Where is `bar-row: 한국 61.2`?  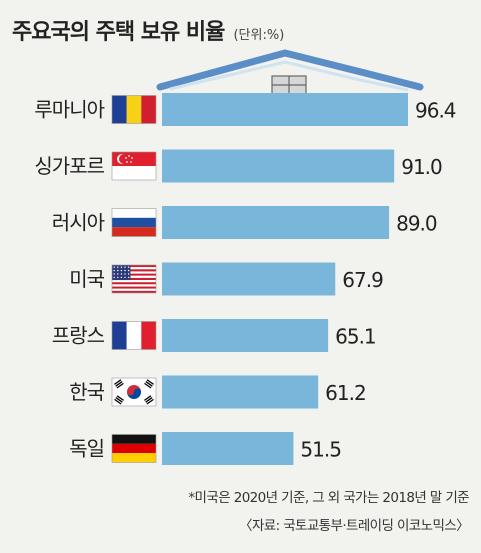 bar-row: 한국 61.2 is located at coordinates (218, 392).